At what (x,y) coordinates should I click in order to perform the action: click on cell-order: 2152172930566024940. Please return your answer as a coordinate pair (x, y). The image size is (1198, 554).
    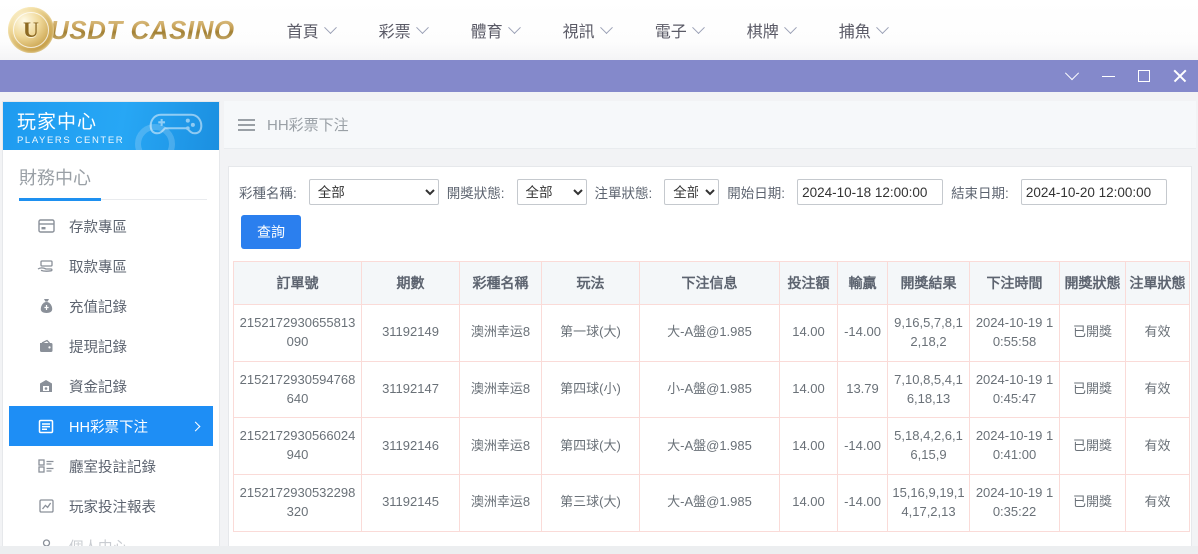
    Looking at the image, I should click on (297, 446).